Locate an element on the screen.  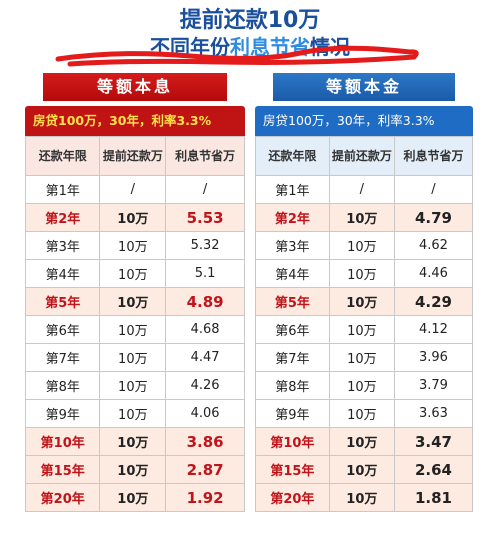
saving-cell: 4.62 is located at coordinates (433, 245).